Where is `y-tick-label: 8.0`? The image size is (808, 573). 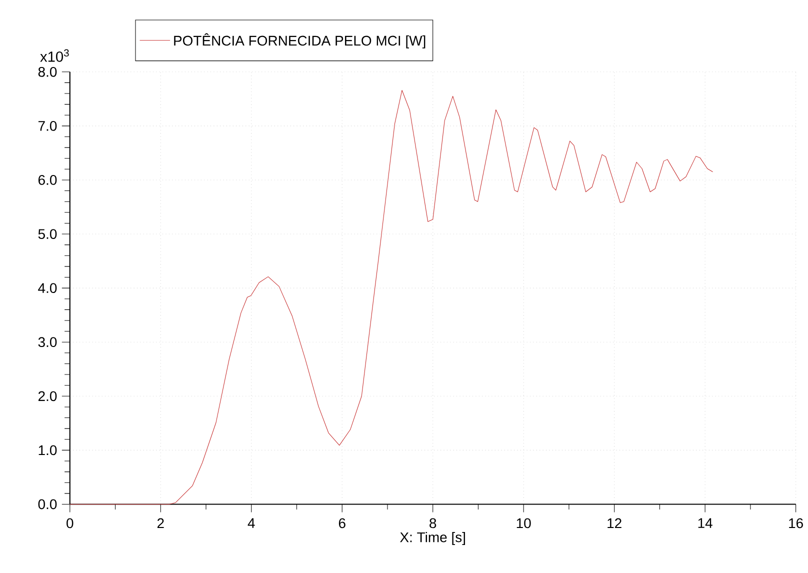 y-tick-label: 8.0 is located at coordinates (47, 71).